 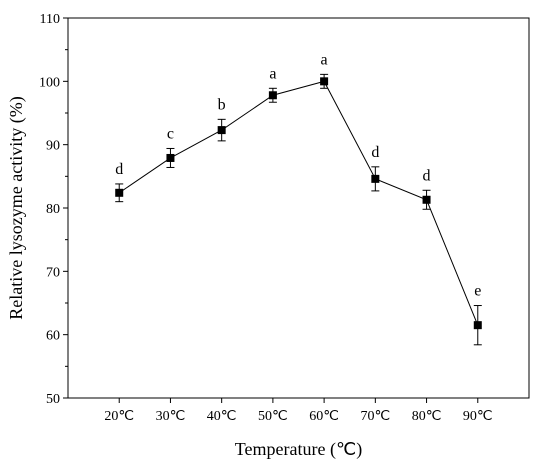 I want to click on y-axis-title: Relative lysozyme activity (%), so click(x=16, y=207).